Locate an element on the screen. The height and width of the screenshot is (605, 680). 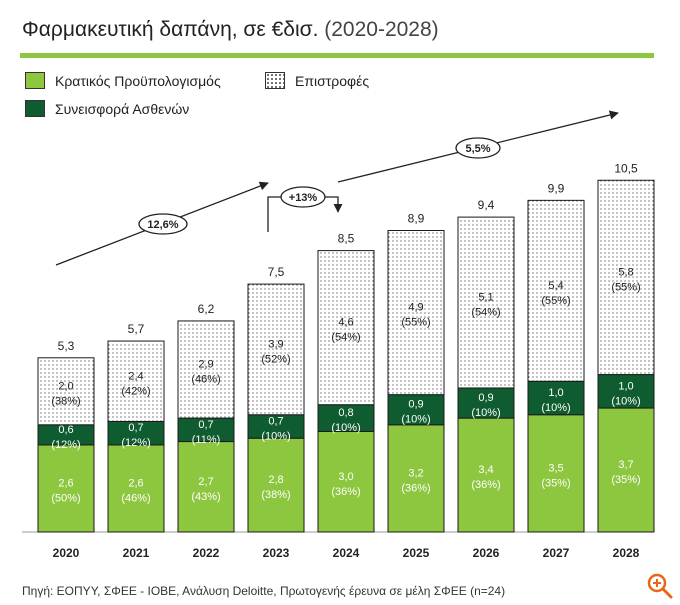
growth-label-1: 12,6% is located at coordinates (162, 225).